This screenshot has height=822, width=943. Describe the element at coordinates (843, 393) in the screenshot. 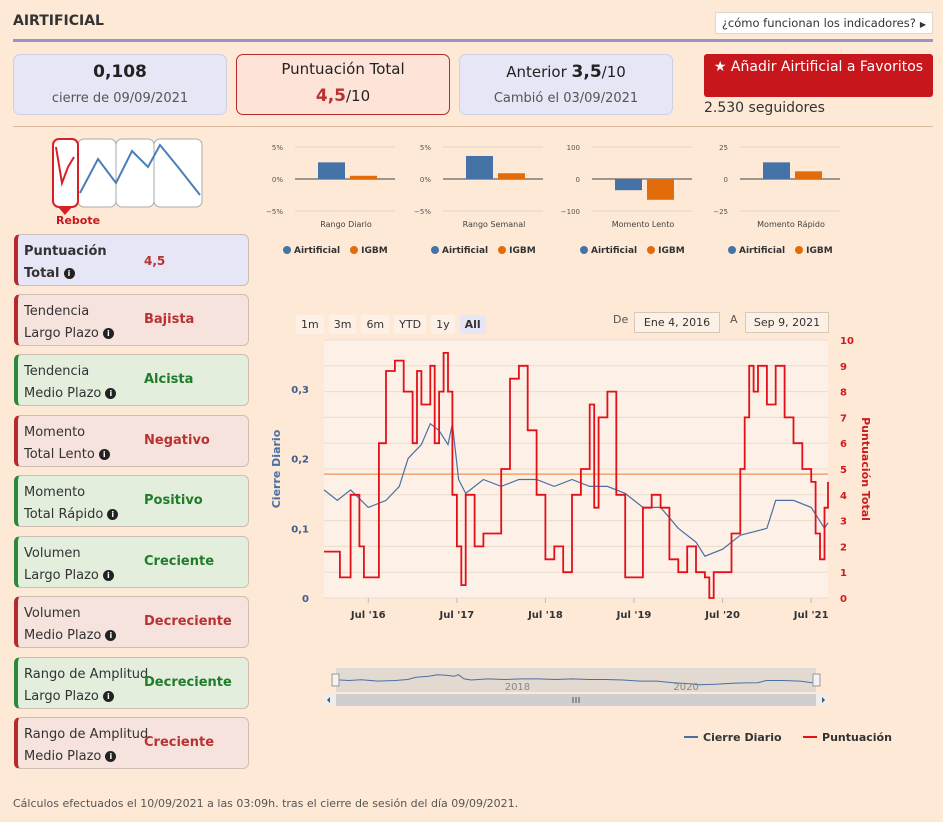

I see `right-tick-label: 8` at that location.